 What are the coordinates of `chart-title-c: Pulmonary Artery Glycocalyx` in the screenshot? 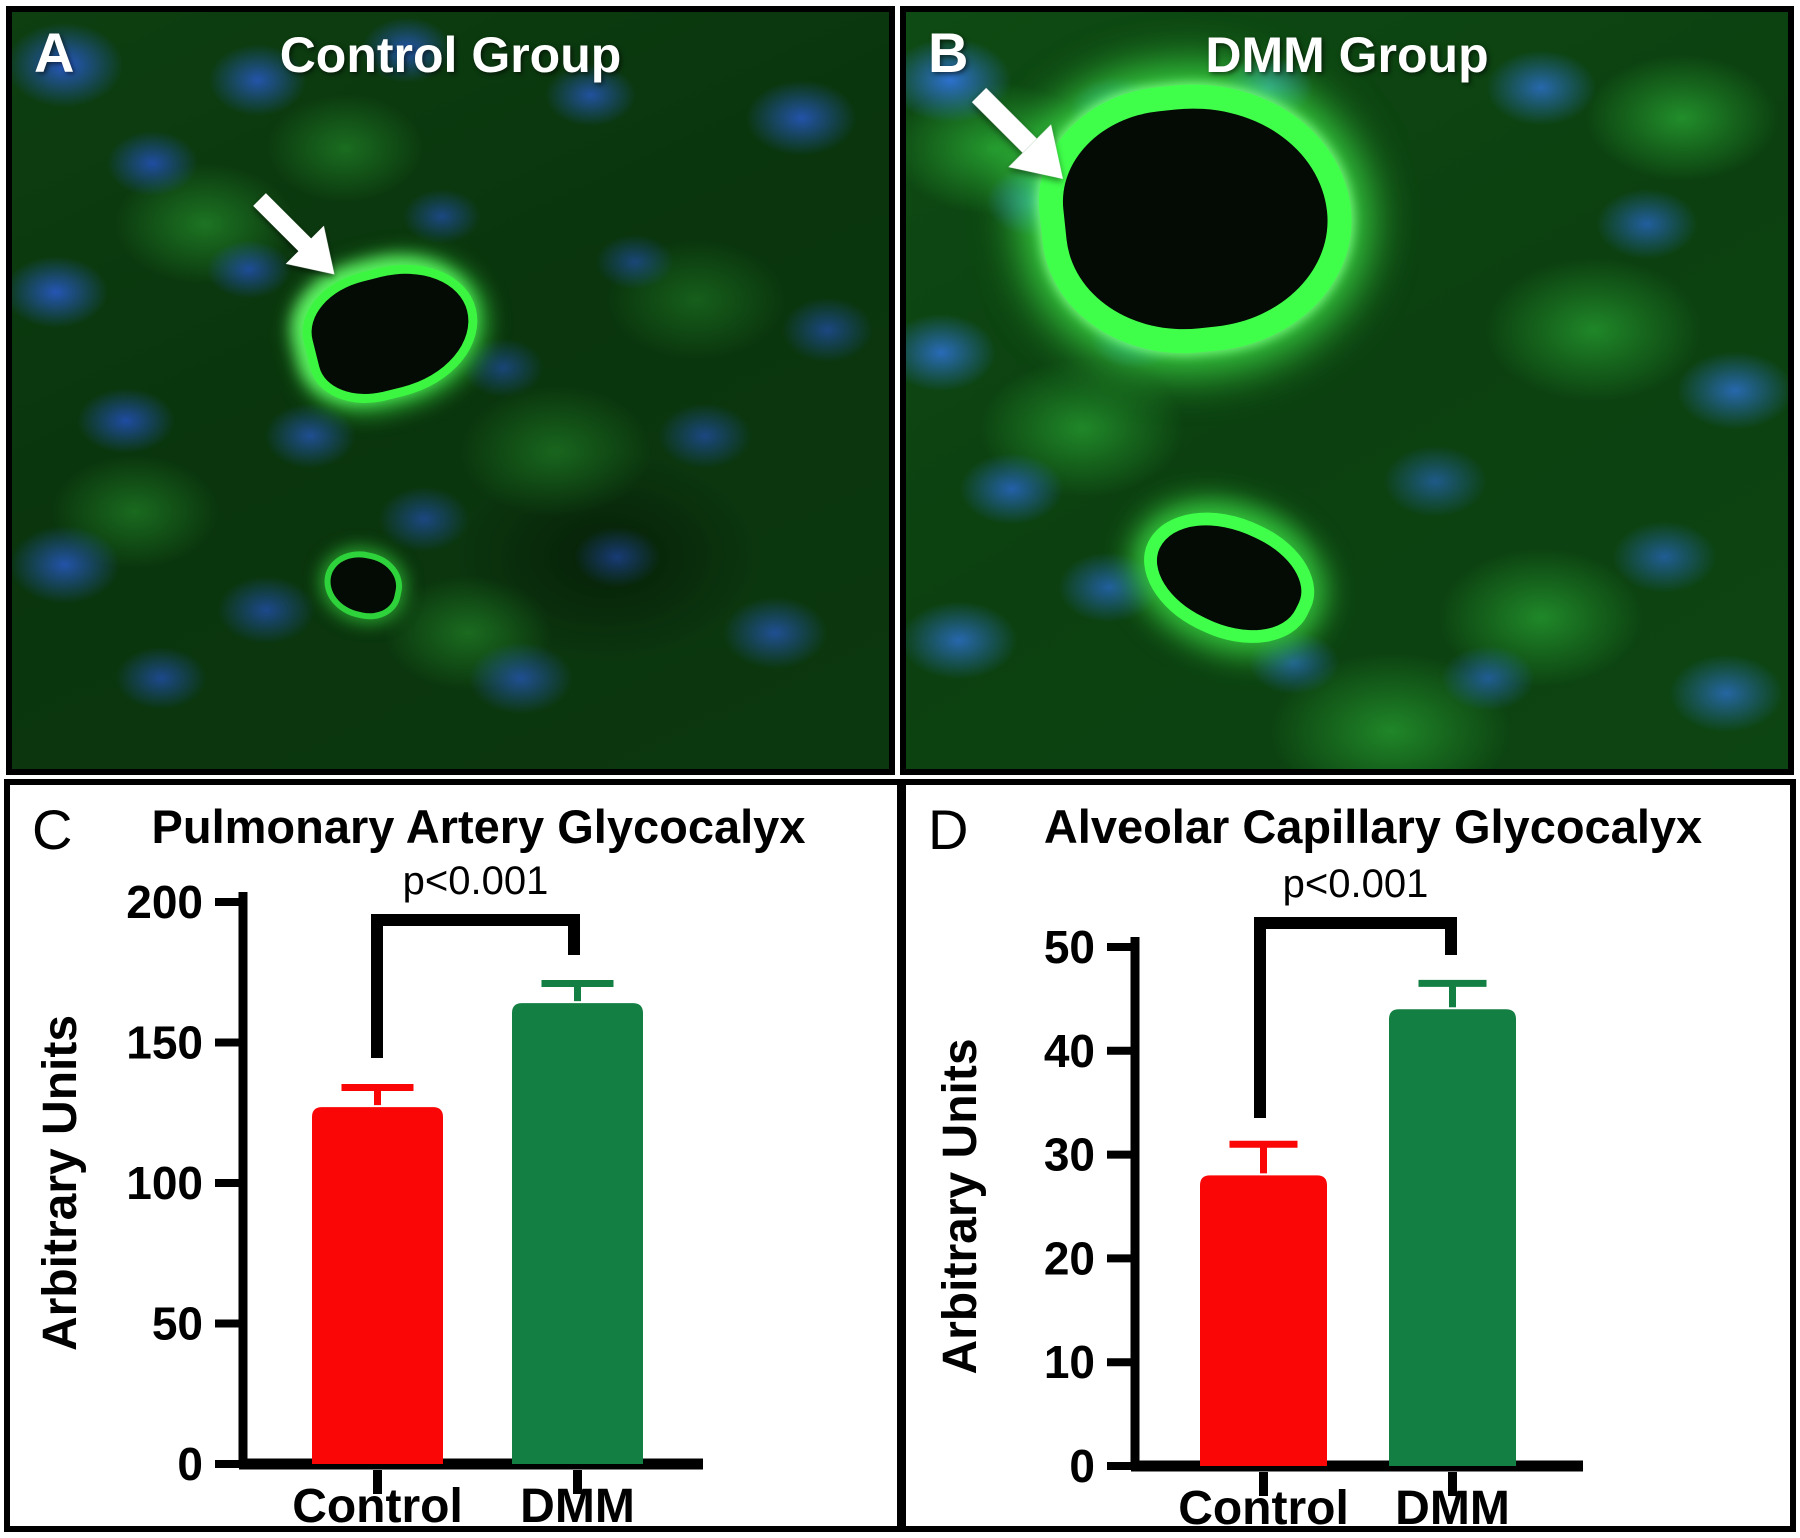 It's located at (478, 826).